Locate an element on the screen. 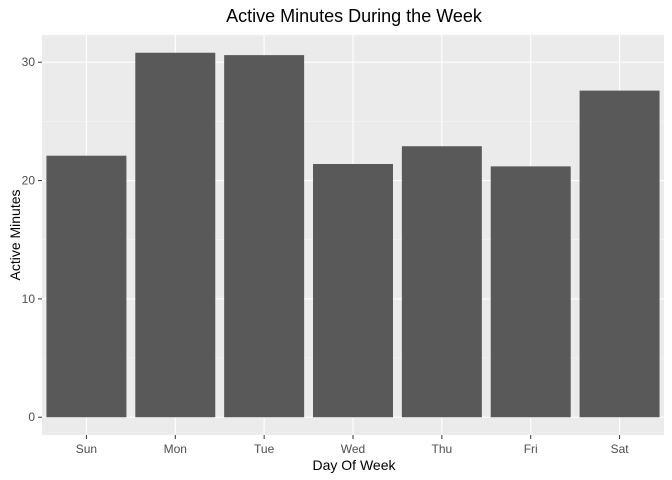  x-axis: Sun Mon Tue Wed Thu Fri Sat is located at coordinates (352, 445).